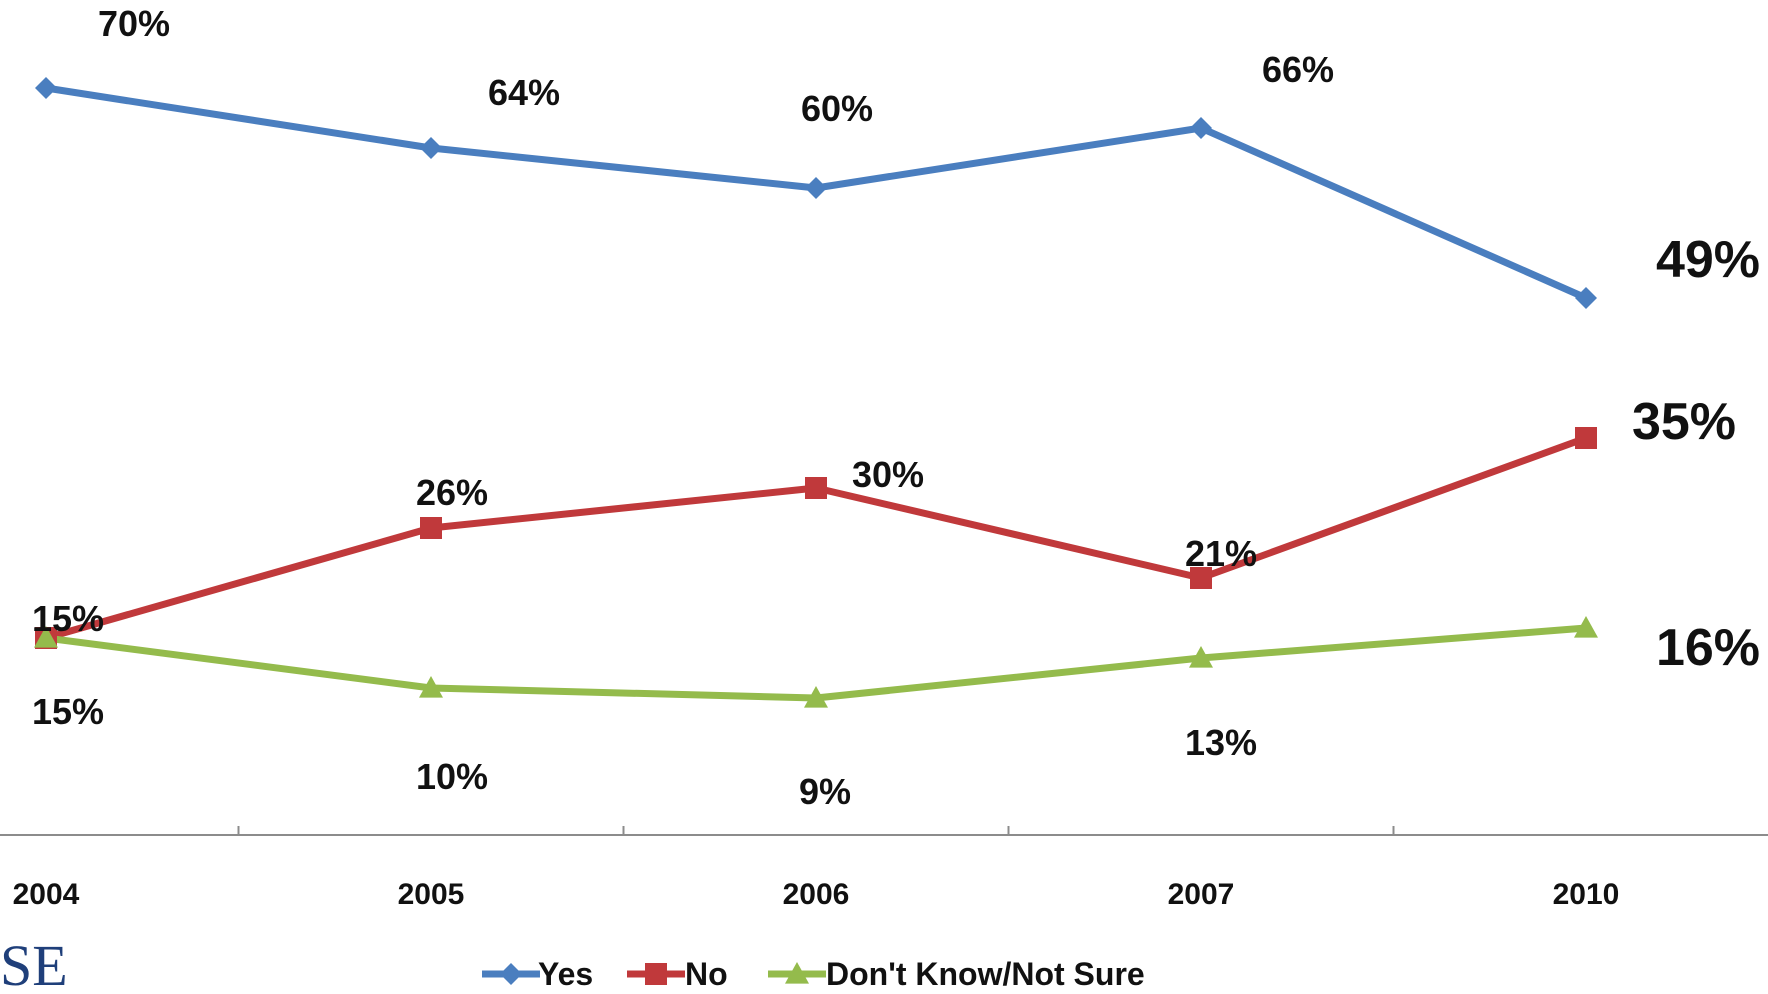 Image resolution: width=1768 pixels, height=994 pixels. Describe the element at coordinates (46, 894) in the screenshot. I see `x-tick-label-2004: 2004` at that location.